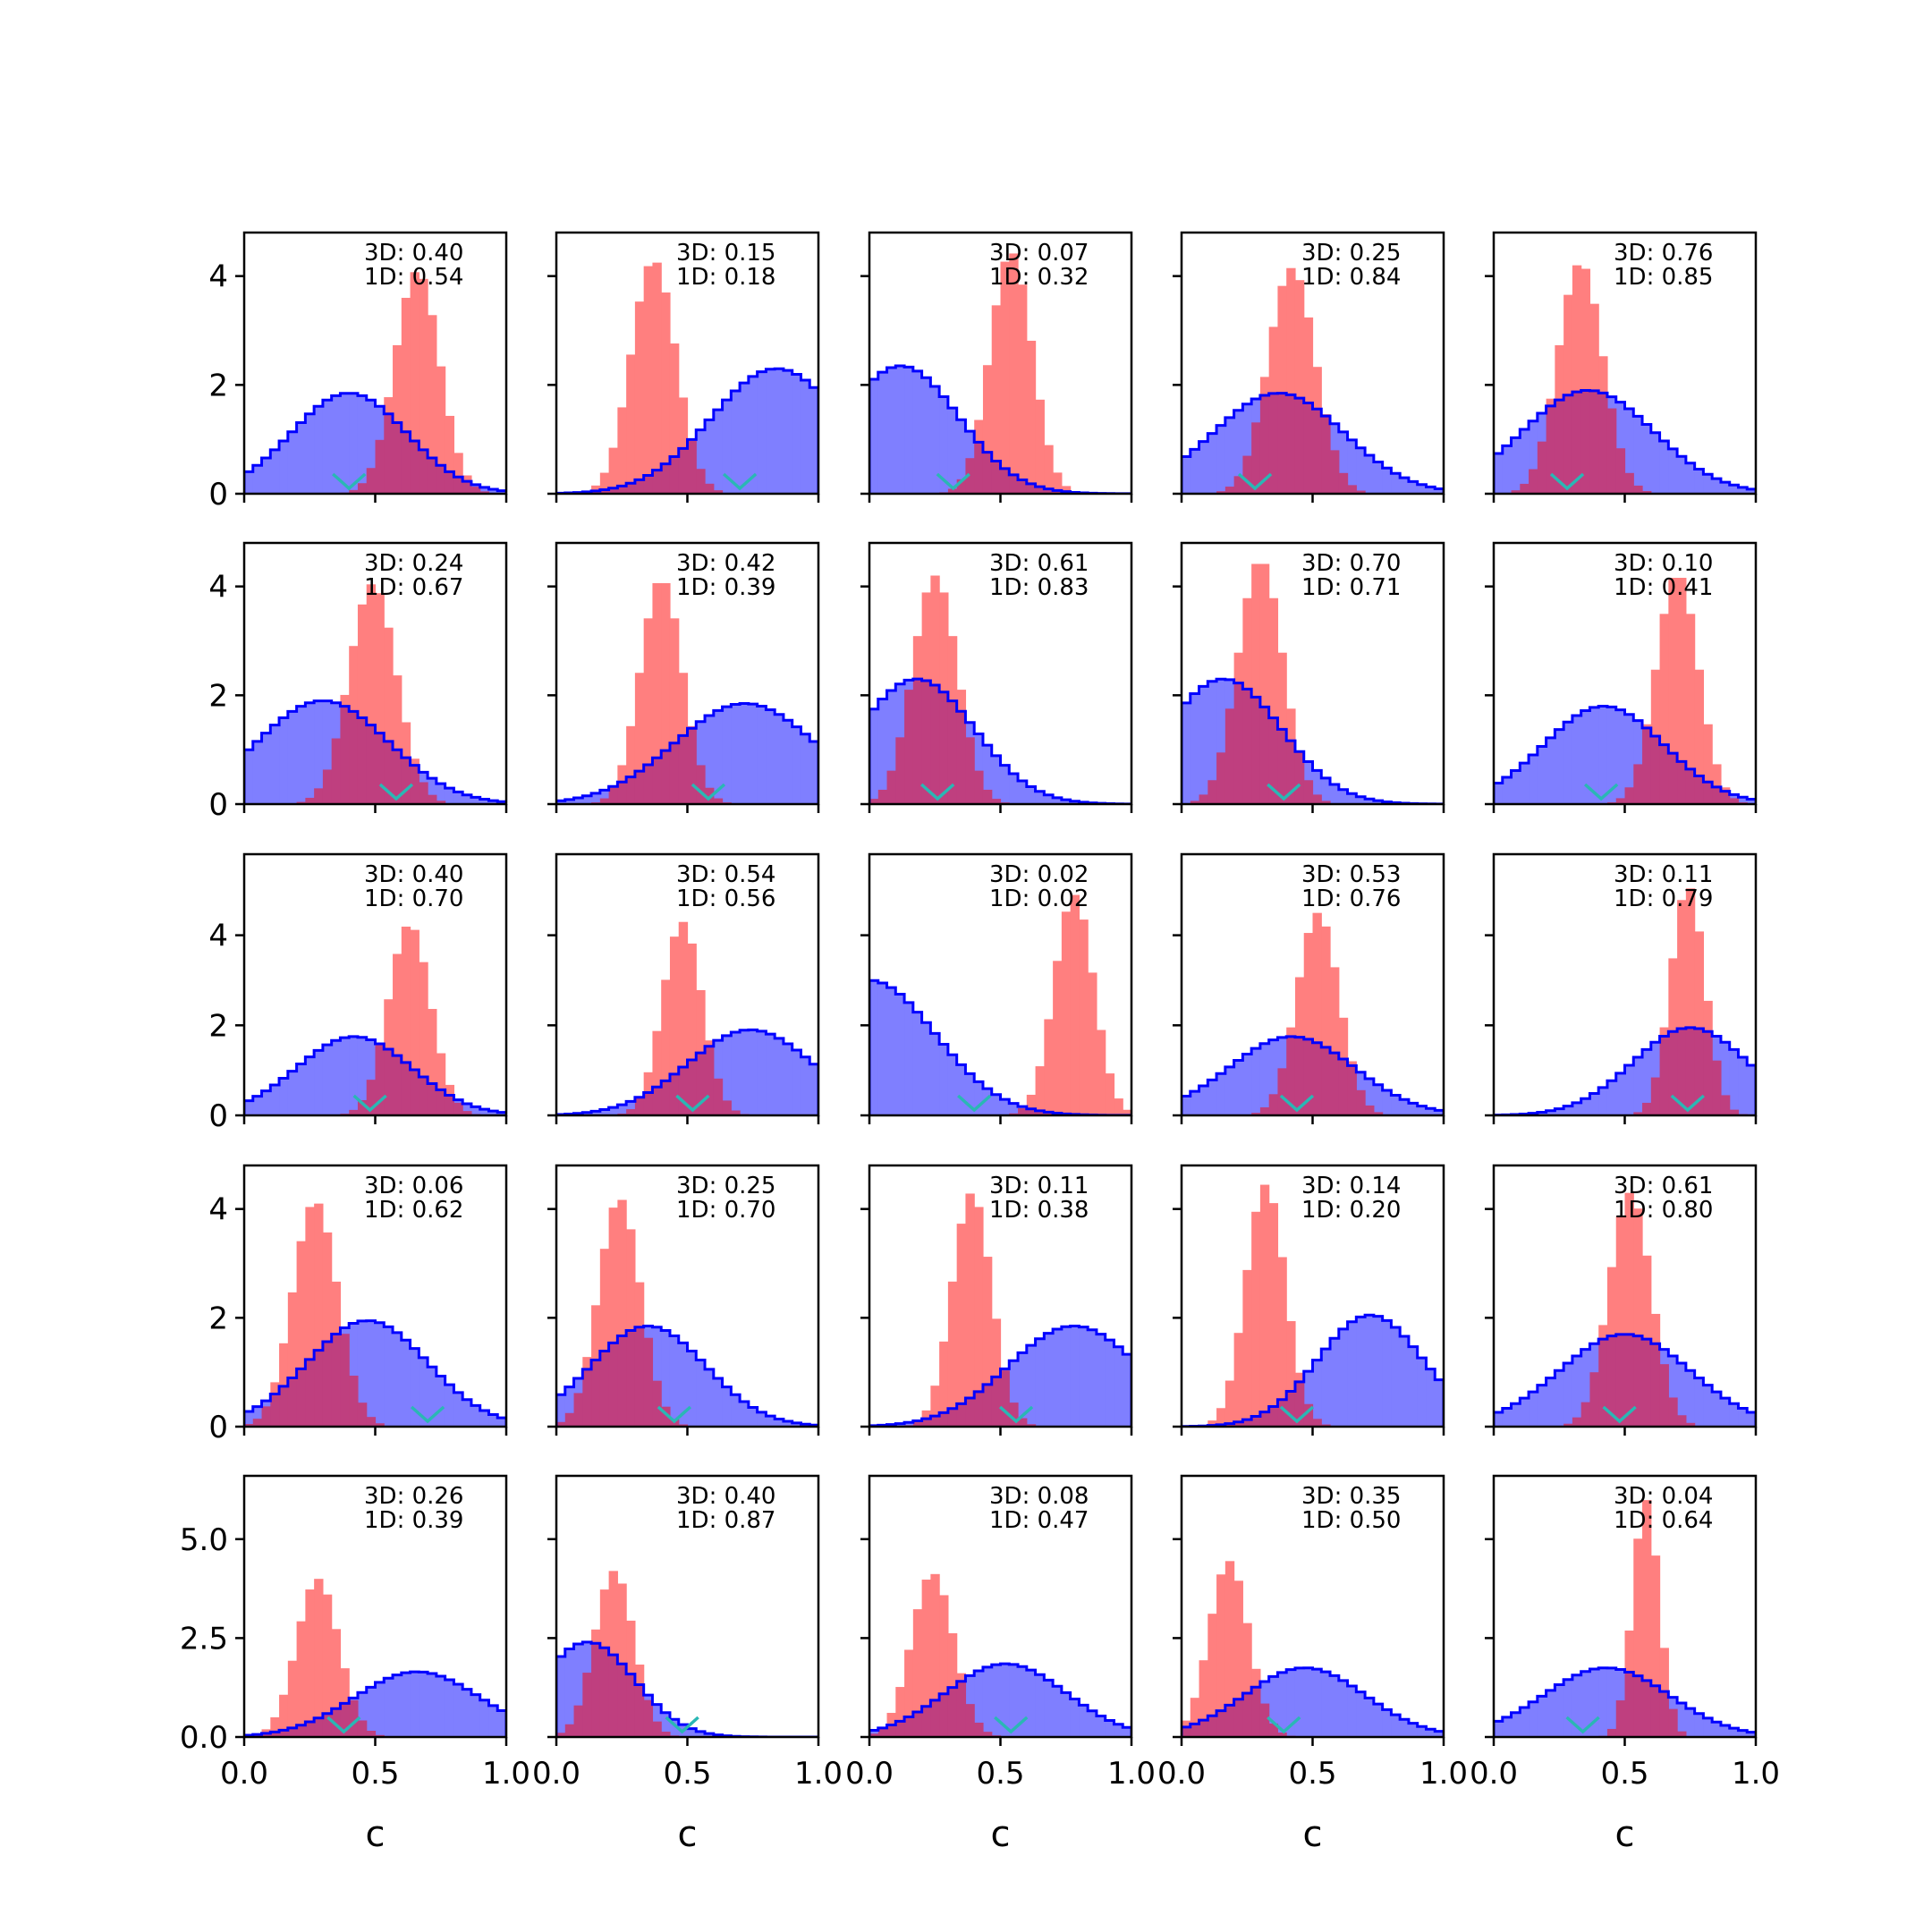 This screenshot has height=1932, width=1932. I want to click on label-3d: 3D: 0.35, so click(1351, 1496).